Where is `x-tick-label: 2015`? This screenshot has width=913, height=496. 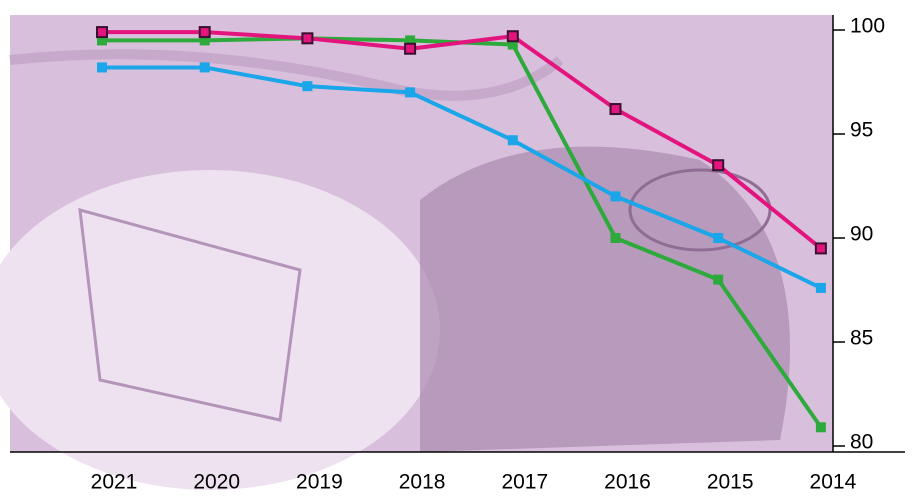 x-tick-label: 2015 is located at coordinates (730, 482).